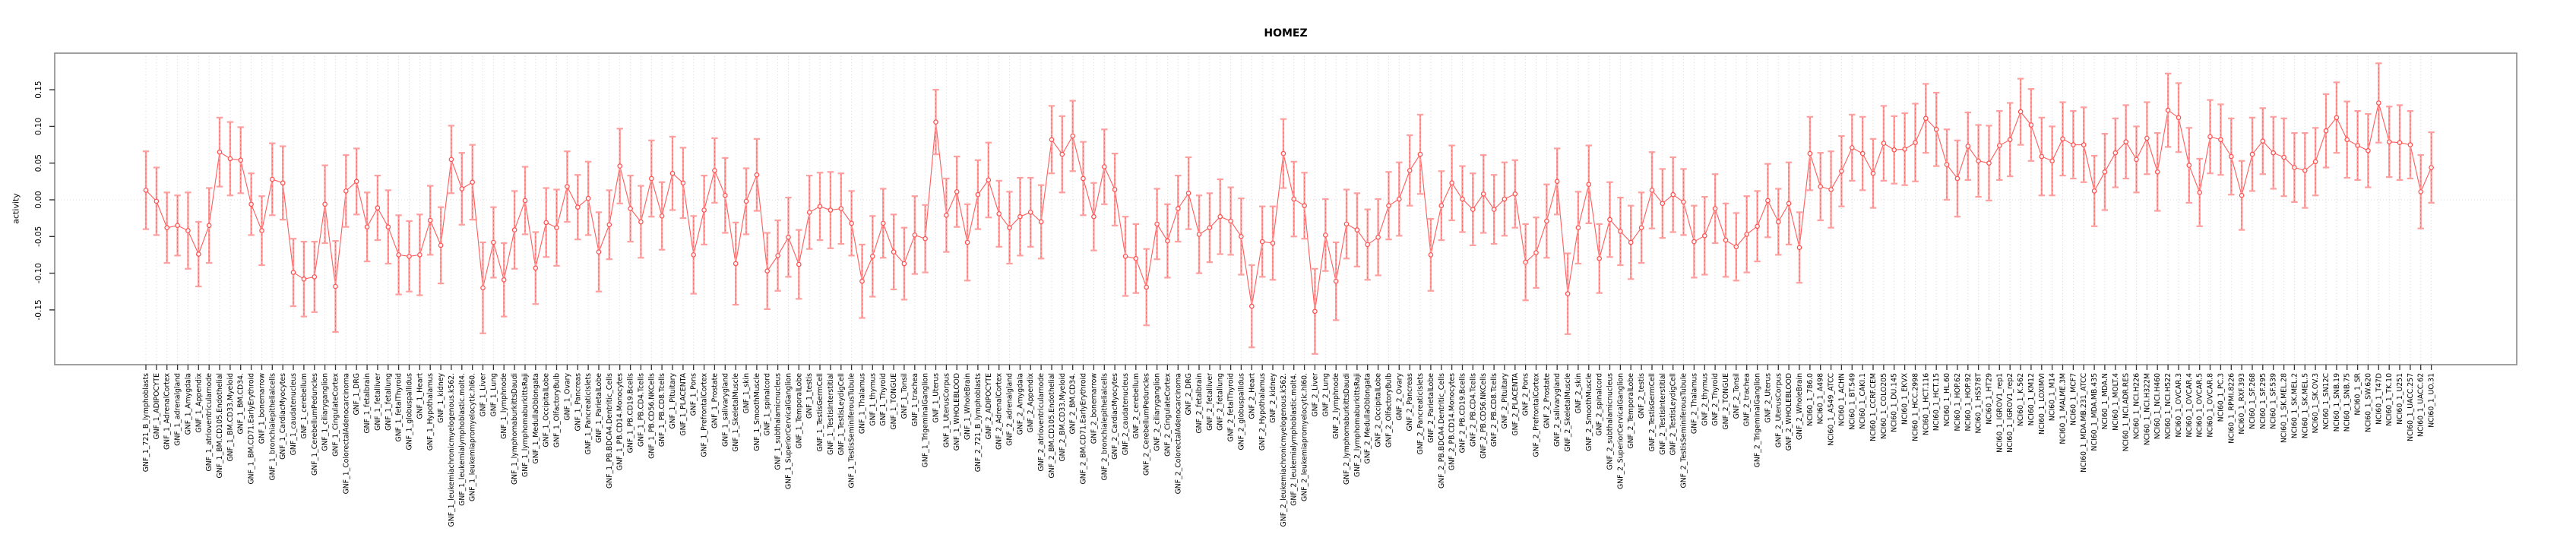 The height and width of the screenshot is (547, 2576). What do you see at coordinates (715, 400) in the screenshot?
I see `x-tick-label: GNF_1_Prostate` at bounding box center [715, 400].